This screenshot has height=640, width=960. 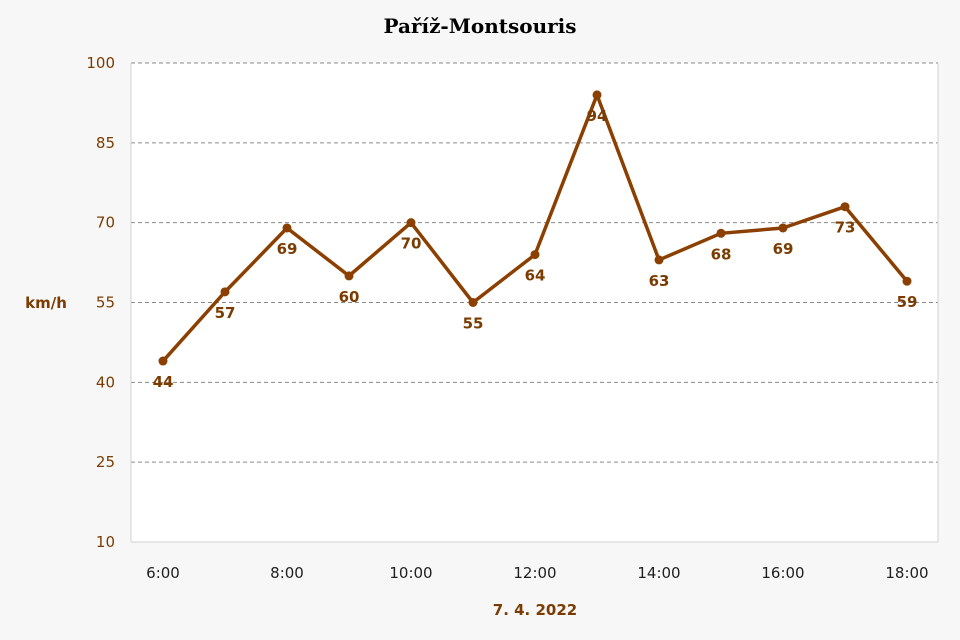 What do you see at coordinates (535, 276) in the screenshot?
I see `data-label: 64` at bounding box center [535, 276].